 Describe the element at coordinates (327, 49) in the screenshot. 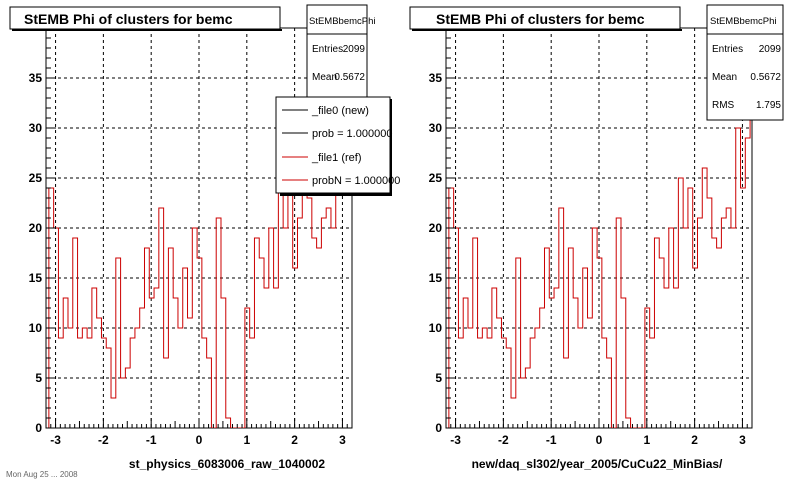

I see `panel-left-stats-entries-label: Entries` at that location.